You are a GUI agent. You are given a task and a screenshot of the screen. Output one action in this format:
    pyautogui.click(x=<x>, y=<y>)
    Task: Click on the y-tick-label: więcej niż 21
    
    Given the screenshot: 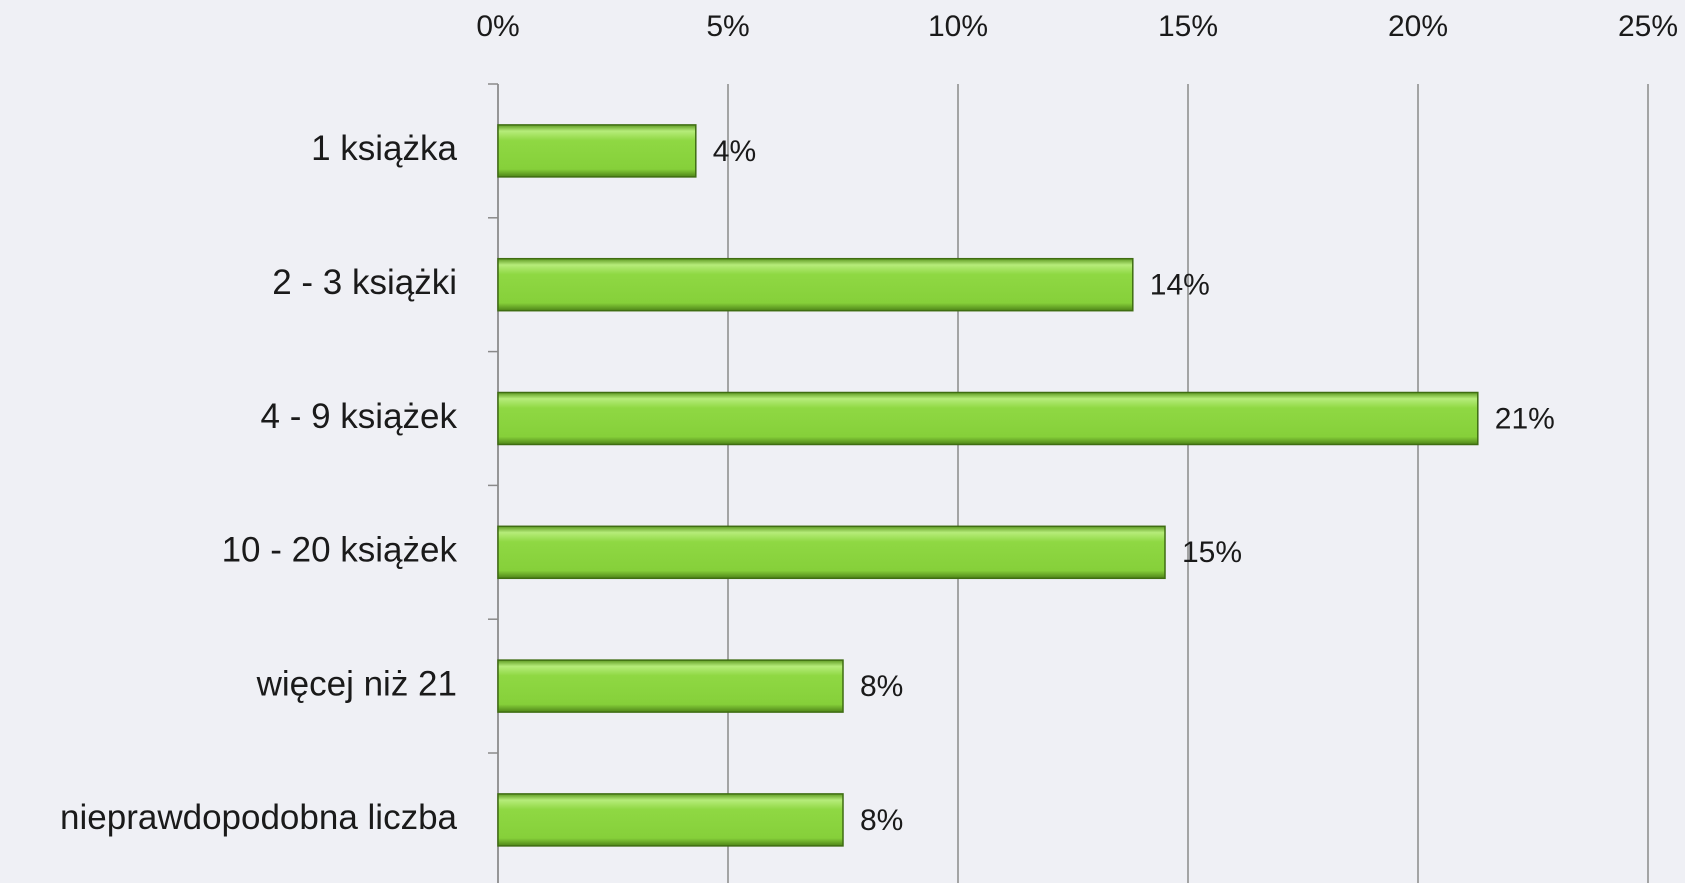 What is the action you would take?
    pyautogui.click(x=356, y=683)
    